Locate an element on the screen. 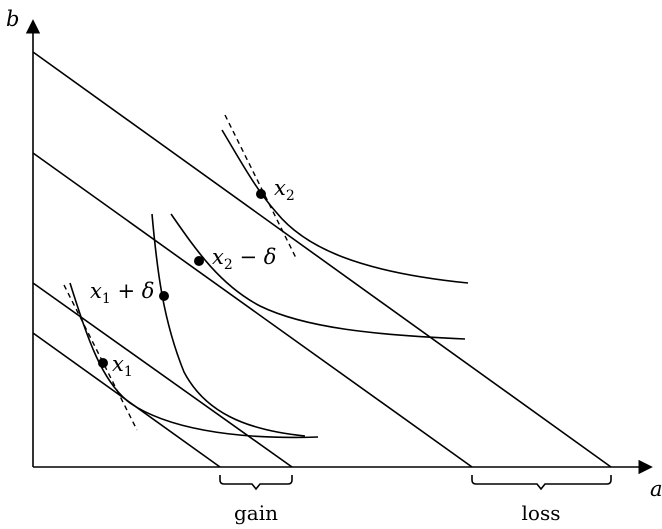 The width and height of the screenshot is (662, 529). point-x1-plus-delta is located at coordinates (164, 296).